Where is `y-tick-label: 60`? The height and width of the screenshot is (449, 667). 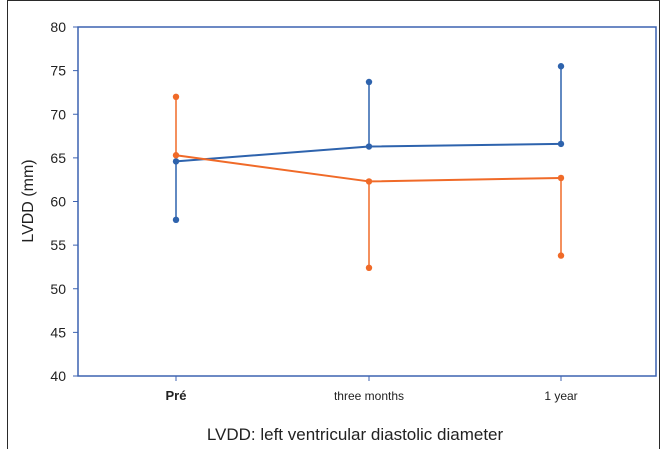 y-tick-label: 60 is located at coordinates (58, 202).